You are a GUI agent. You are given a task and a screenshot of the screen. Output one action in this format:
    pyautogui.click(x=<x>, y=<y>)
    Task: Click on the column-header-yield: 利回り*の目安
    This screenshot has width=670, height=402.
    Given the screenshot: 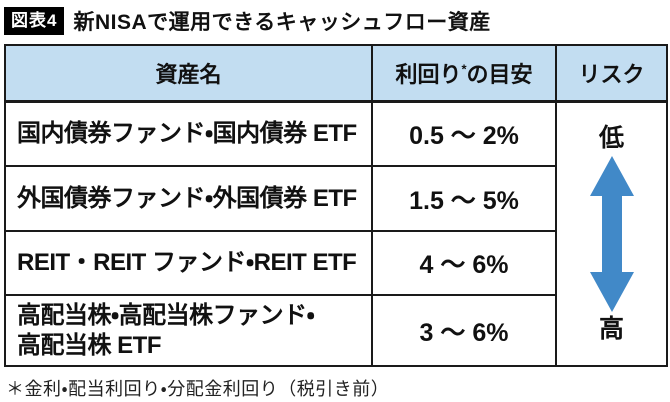 What is the action you would take?
    pyautogui.click(x=464, y=73)
    